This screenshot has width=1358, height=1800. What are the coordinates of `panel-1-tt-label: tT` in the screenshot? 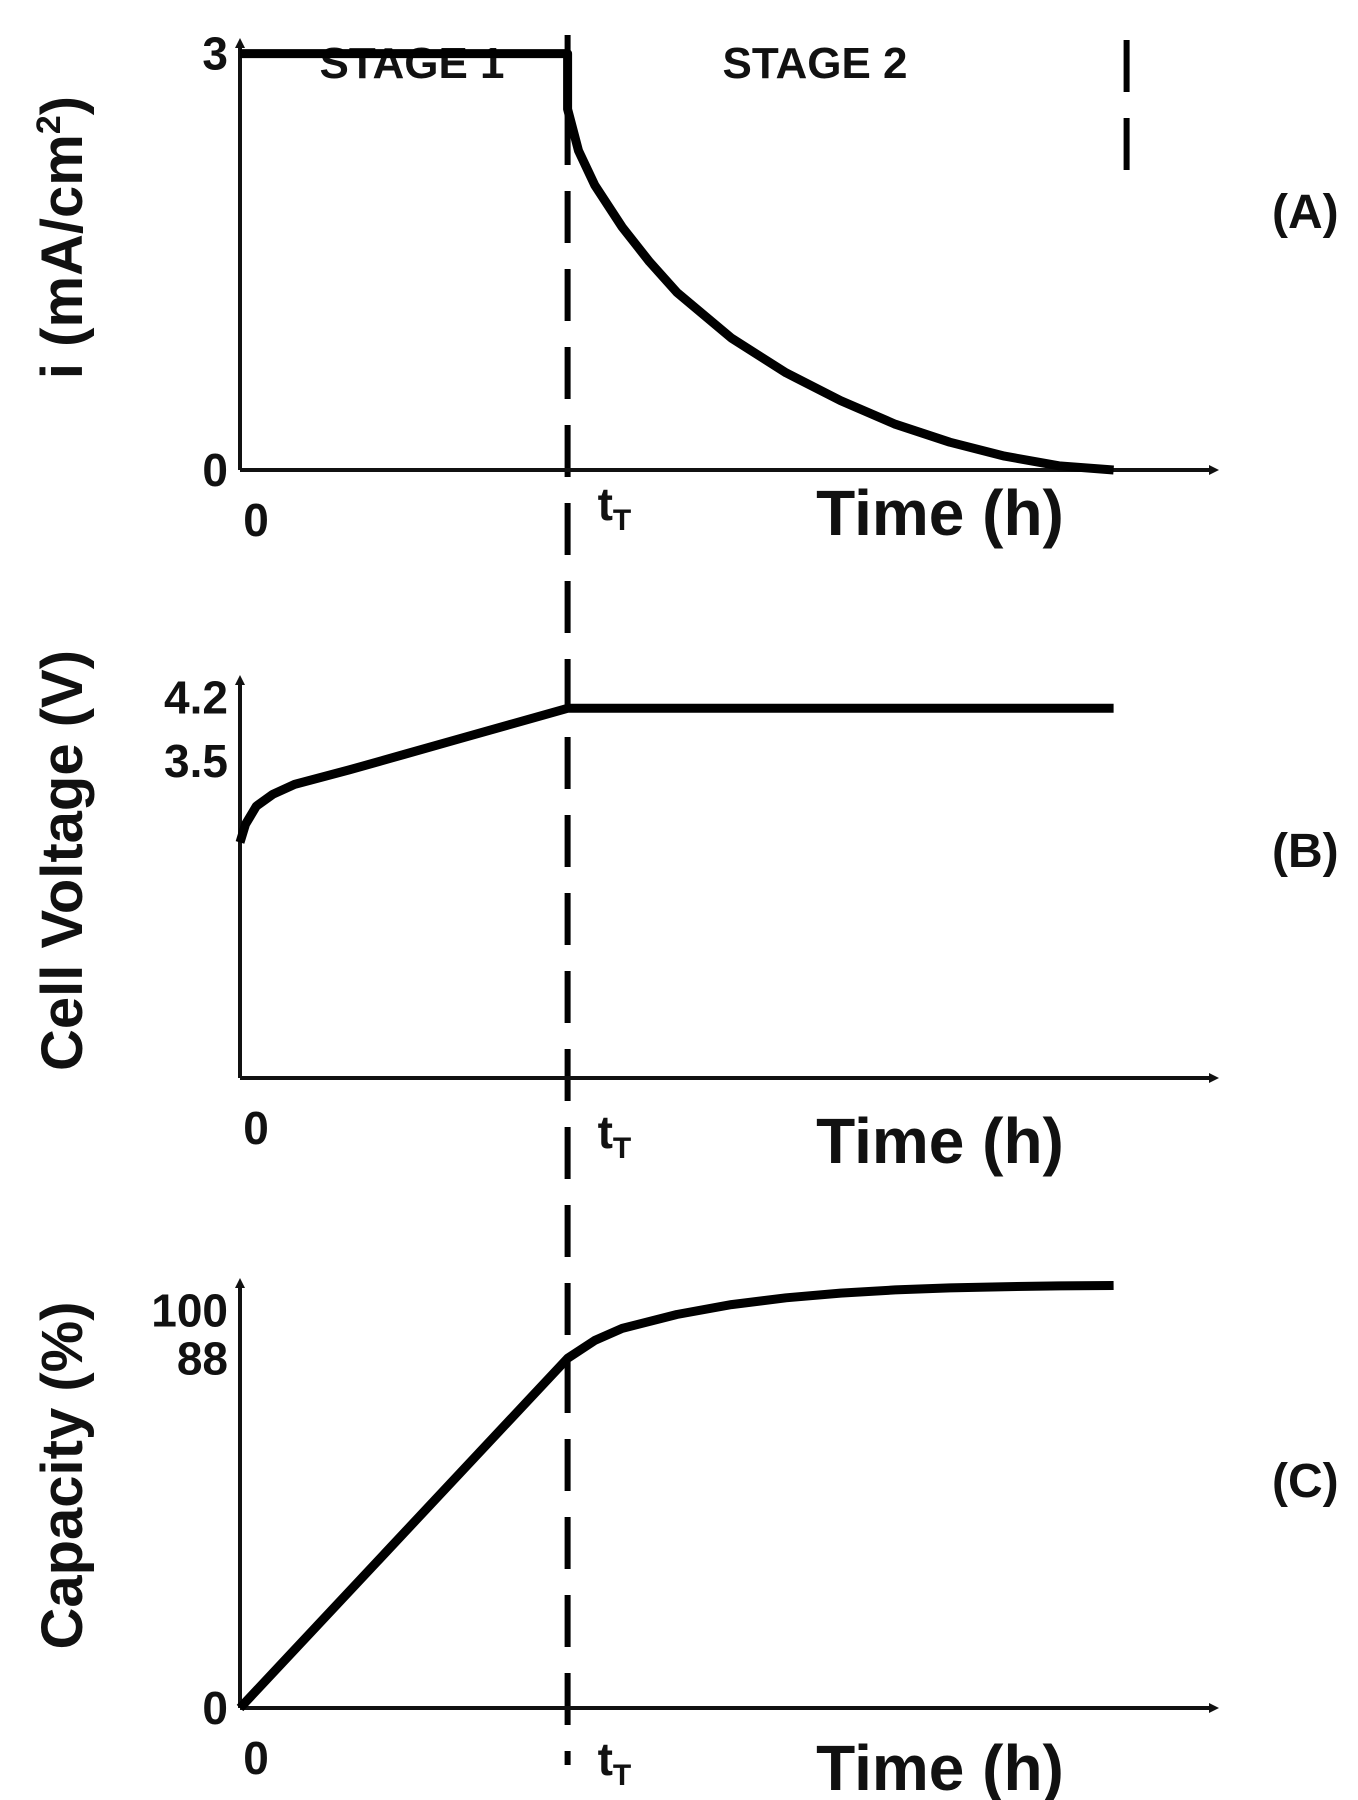 It's located at (615, 507).